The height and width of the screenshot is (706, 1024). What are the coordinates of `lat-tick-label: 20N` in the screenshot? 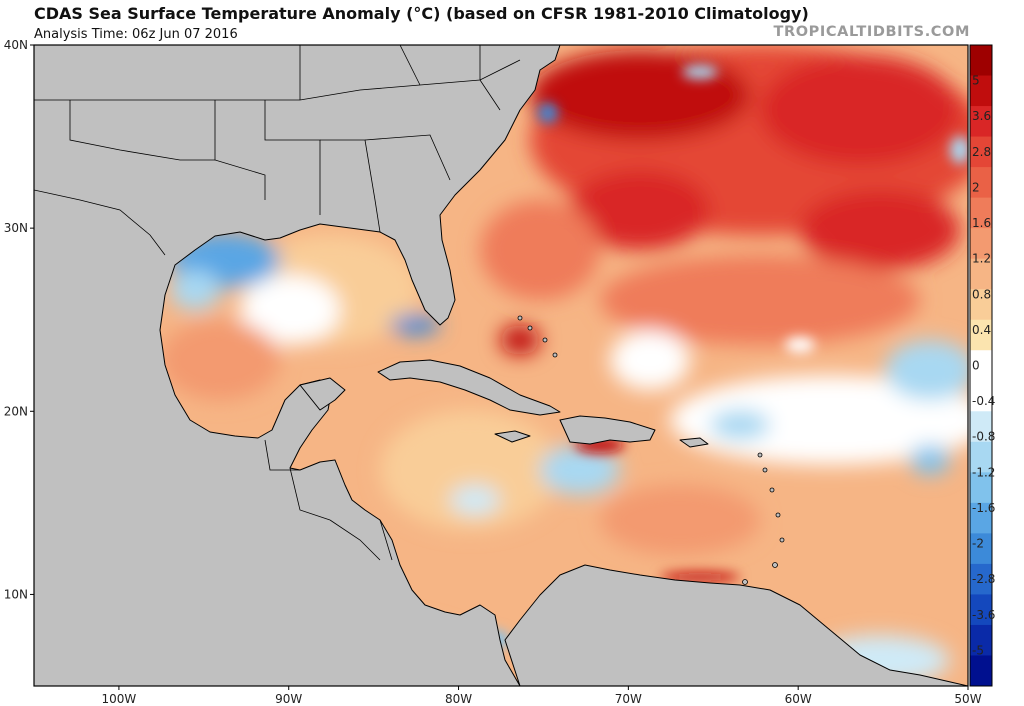 It's located at (16, 411).